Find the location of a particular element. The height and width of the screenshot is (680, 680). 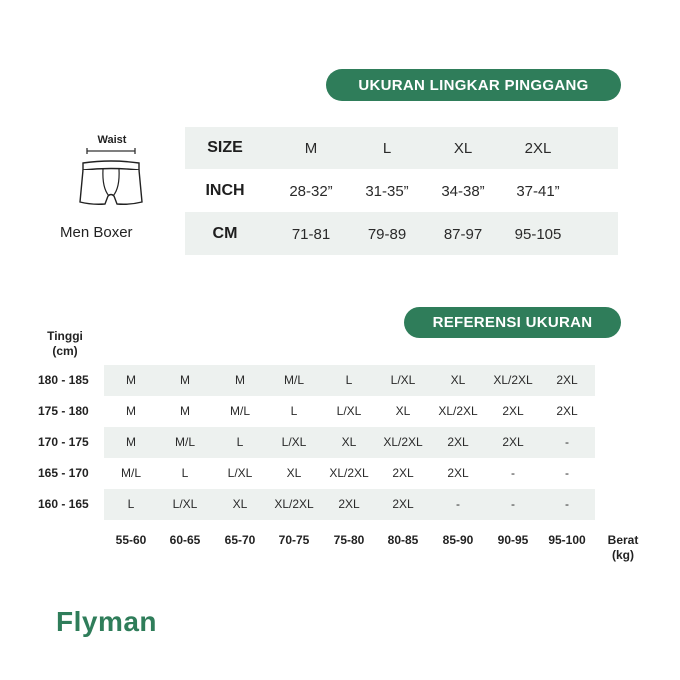

weight-axis-label-line2: (kg) is located at coordinates (623, 555).